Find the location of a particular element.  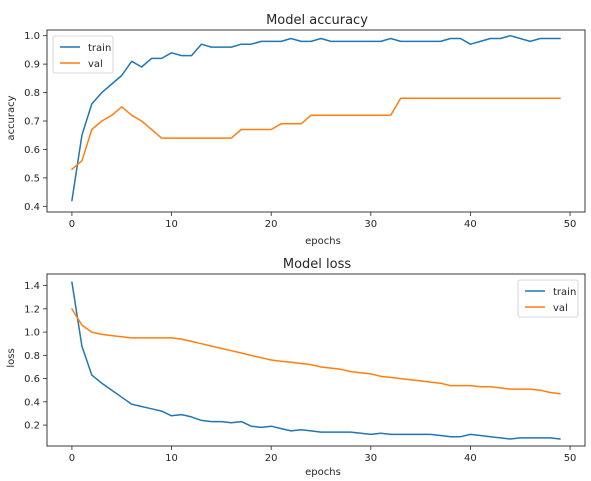

accuracy-ytick-label: 0.7 is located at coordinates (32, 122).